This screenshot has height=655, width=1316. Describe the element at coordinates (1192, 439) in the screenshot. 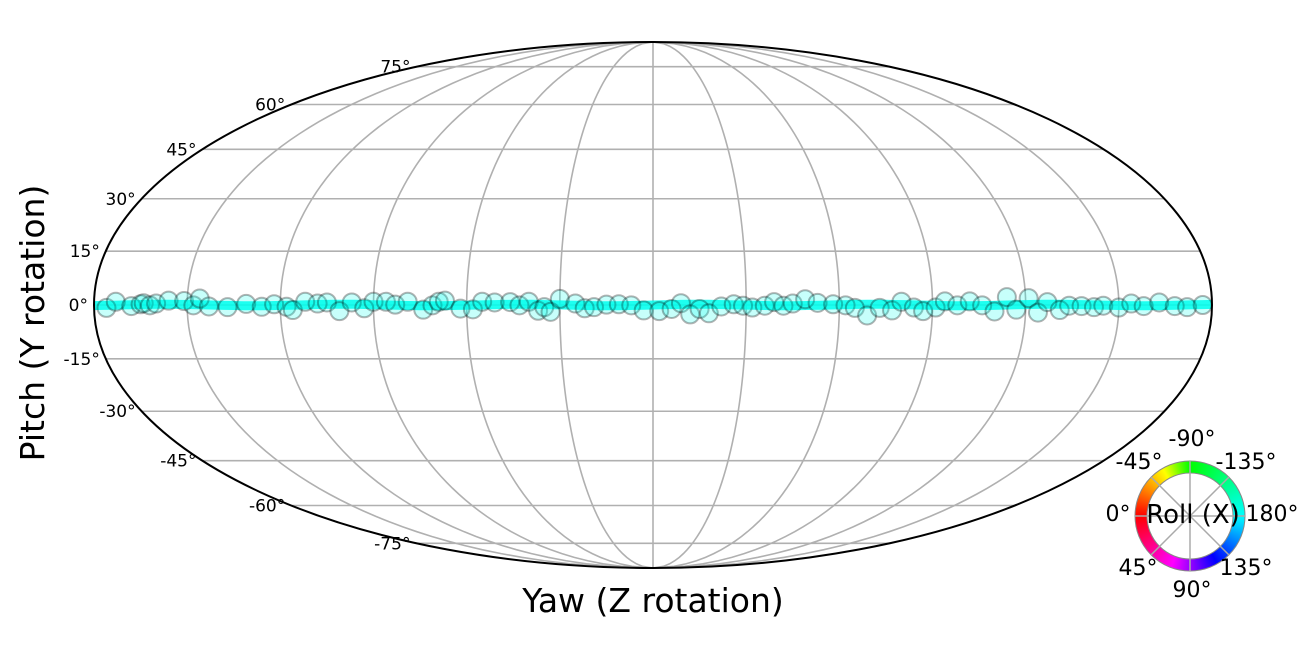

I see `colorwheel-label-top: -90°` at that location.